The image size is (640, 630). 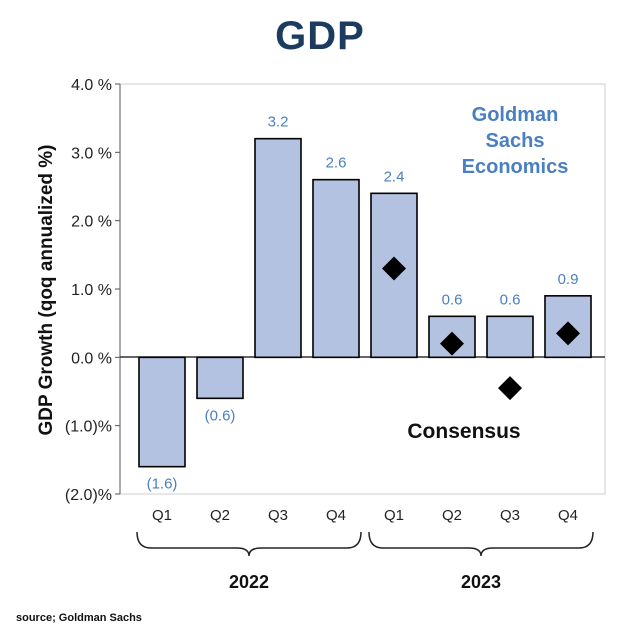 I want to click on y-tick-label: (2.0)%, so click(x=88, y=495).